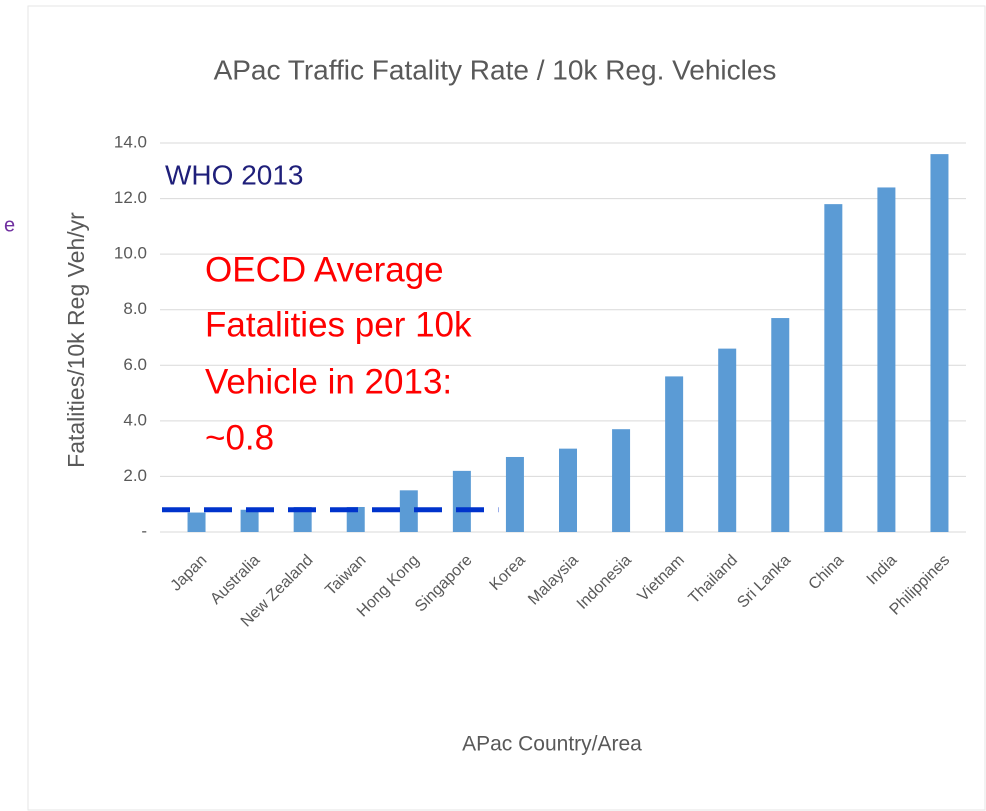 This screenshot has height=811, width=986. Describe the element at coordinates (130, 253) in the screenshot. I see `y-tick-label: 10.0` at that location.